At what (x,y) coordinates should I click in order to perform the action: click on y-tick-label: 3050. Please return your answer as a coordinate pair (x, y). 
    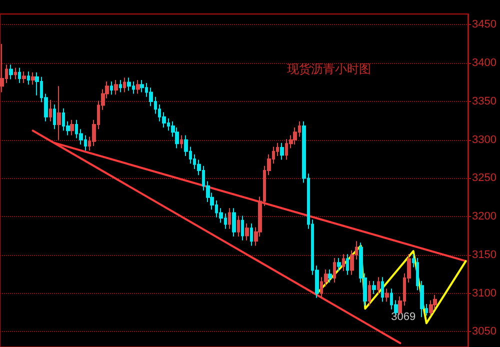
    Looking at the image, I should click on (484, 332).